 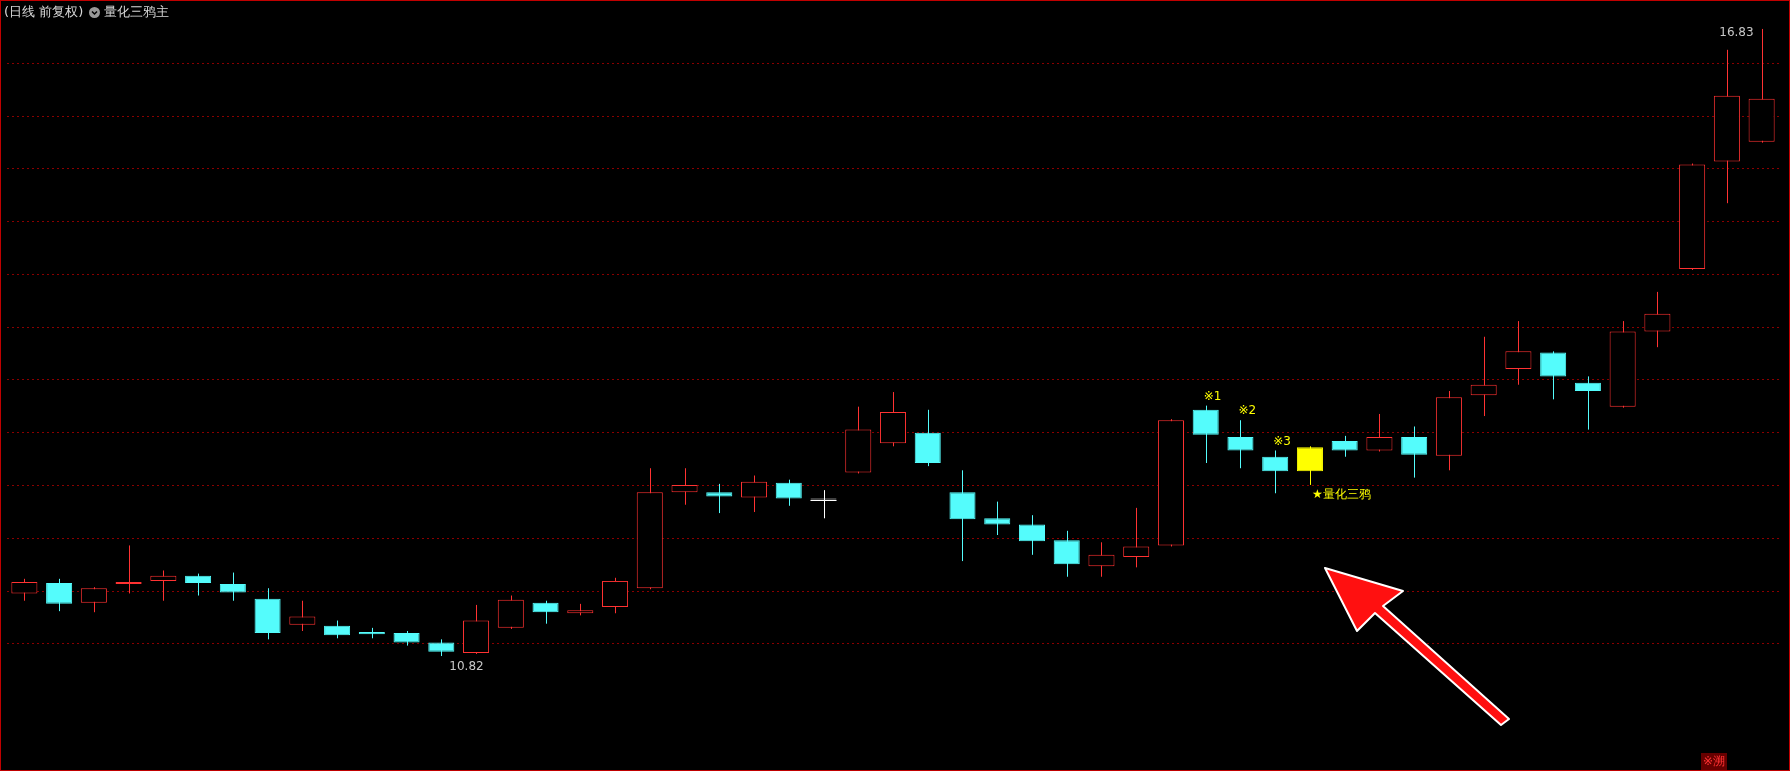 I want to click on annotation: ★量化三鸦, so click(x=1341, y=494).